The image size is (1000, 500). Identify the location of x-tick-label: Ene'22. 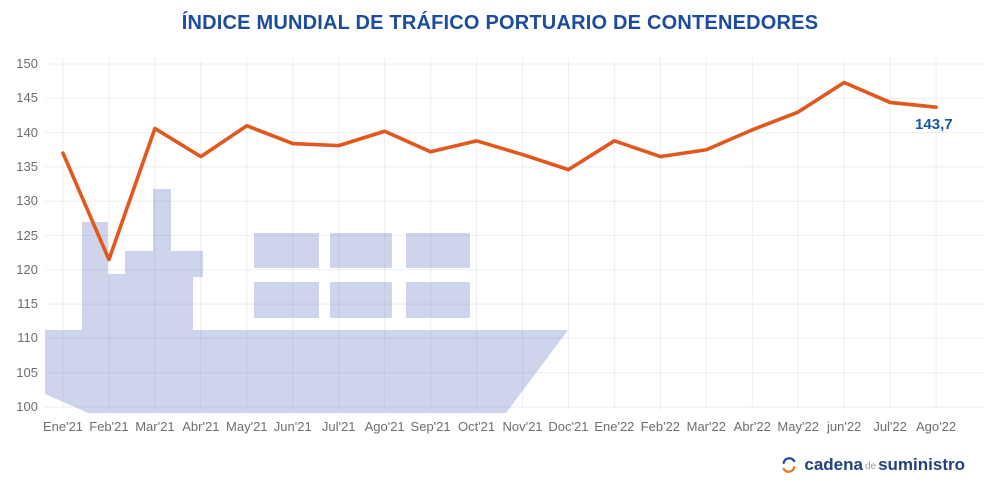
(614, 426).